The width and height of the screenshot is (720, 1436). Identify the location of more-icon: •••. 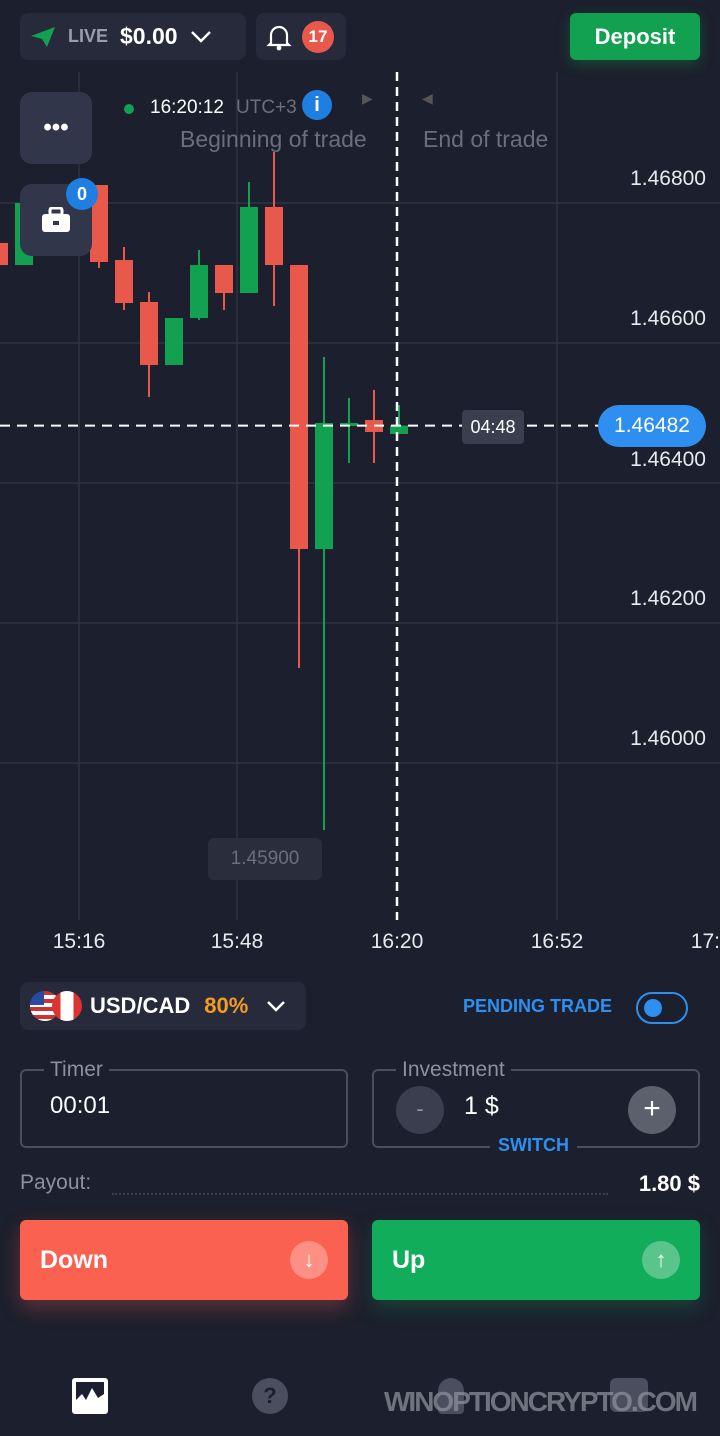
(56, 127).